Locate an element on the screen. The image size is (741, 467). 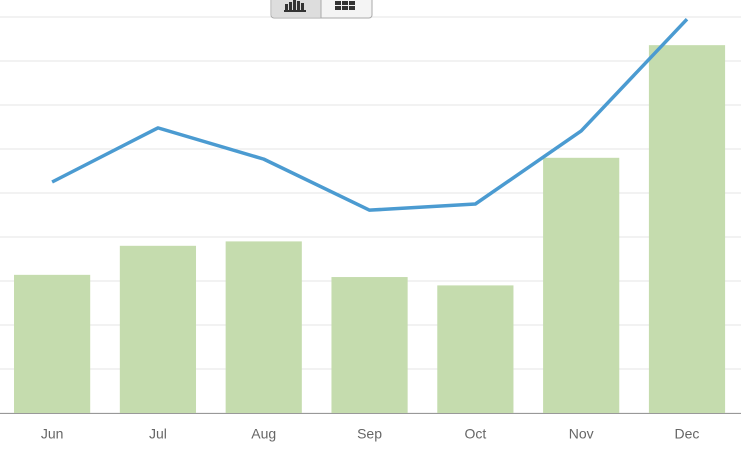
chart-icon is located at coordinates (295, 6).